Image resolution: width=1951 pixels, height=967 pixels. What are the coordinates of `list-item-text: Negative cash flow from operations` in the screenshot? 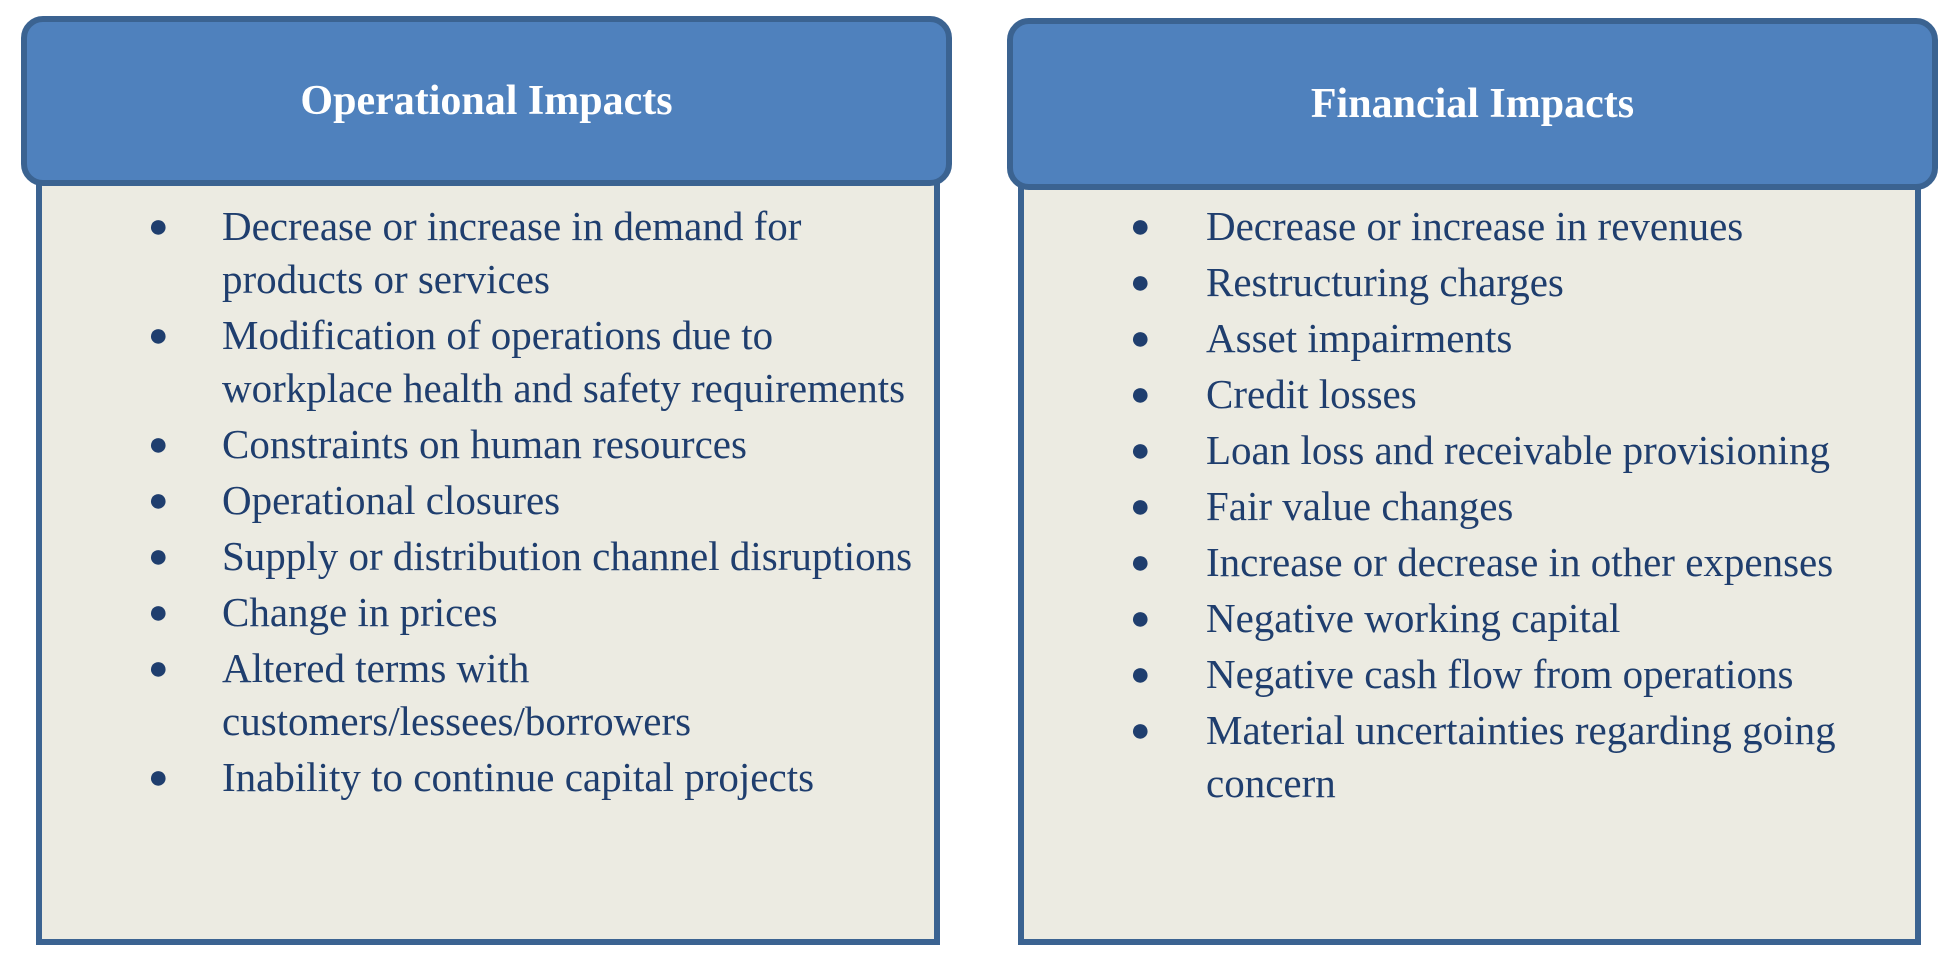 It's located at (1500, 674).